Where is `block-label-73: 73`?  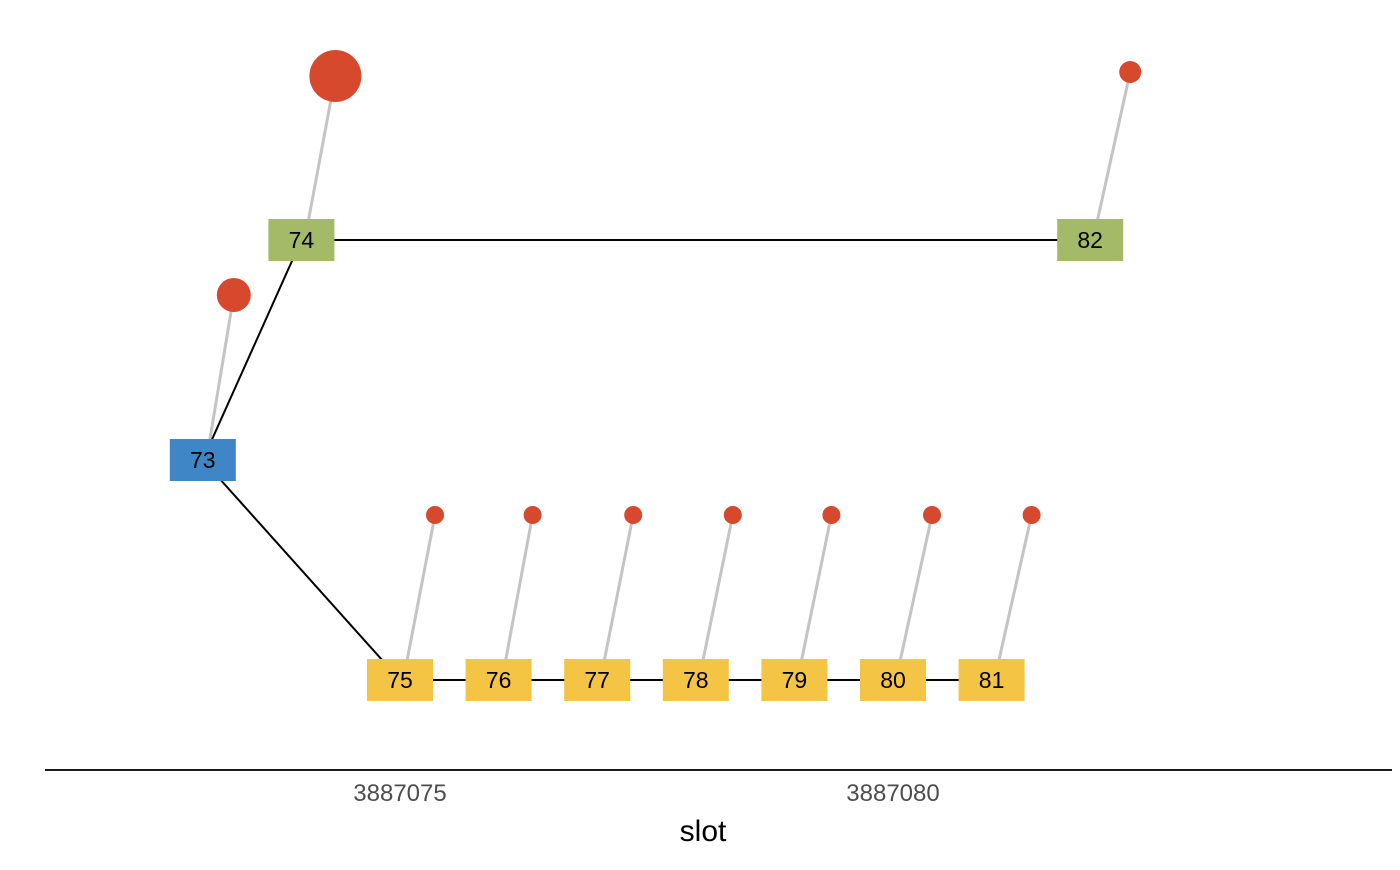
block-label-73: 73 is located at coordinates (203, 460).